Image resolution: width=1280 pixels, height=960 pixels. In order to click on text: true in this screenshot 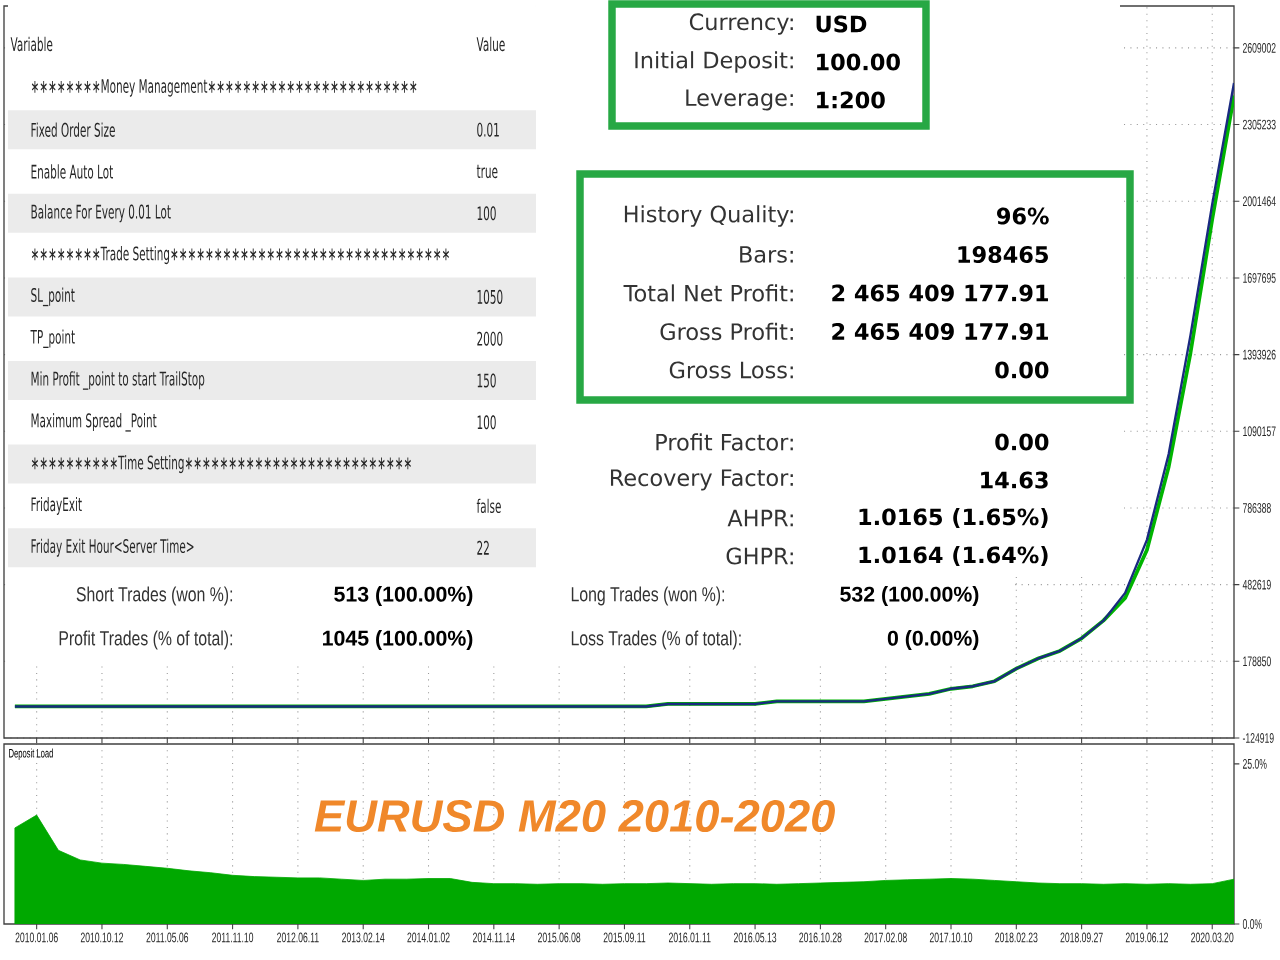, I will do `click(487, 171)`.